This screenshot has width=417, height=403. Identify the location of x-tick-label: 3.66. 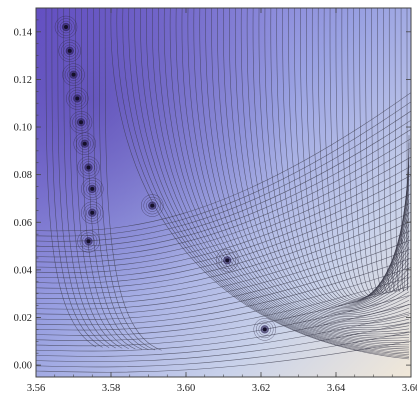
(409, 388).